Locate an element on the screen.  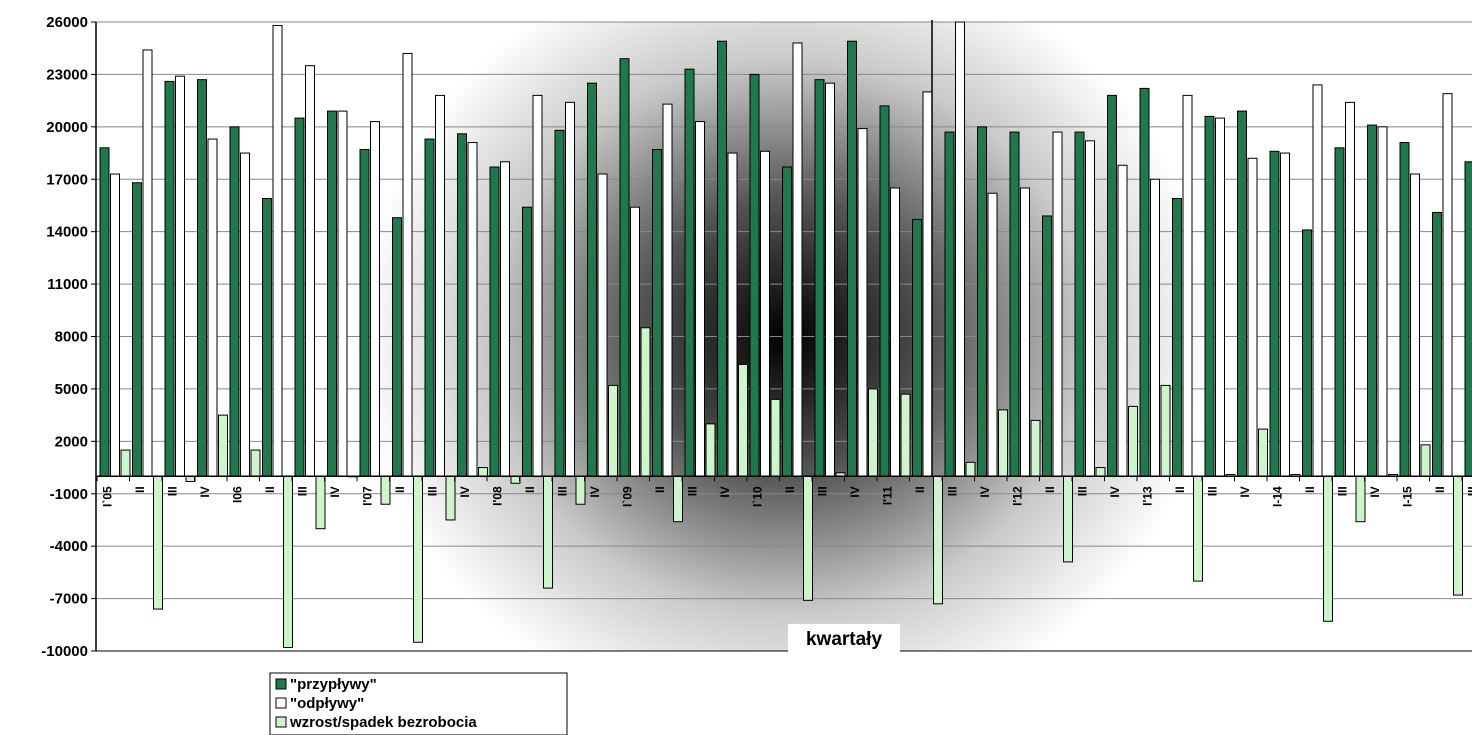
y-tick-label: 11000 is located at coordinates (67, 284).